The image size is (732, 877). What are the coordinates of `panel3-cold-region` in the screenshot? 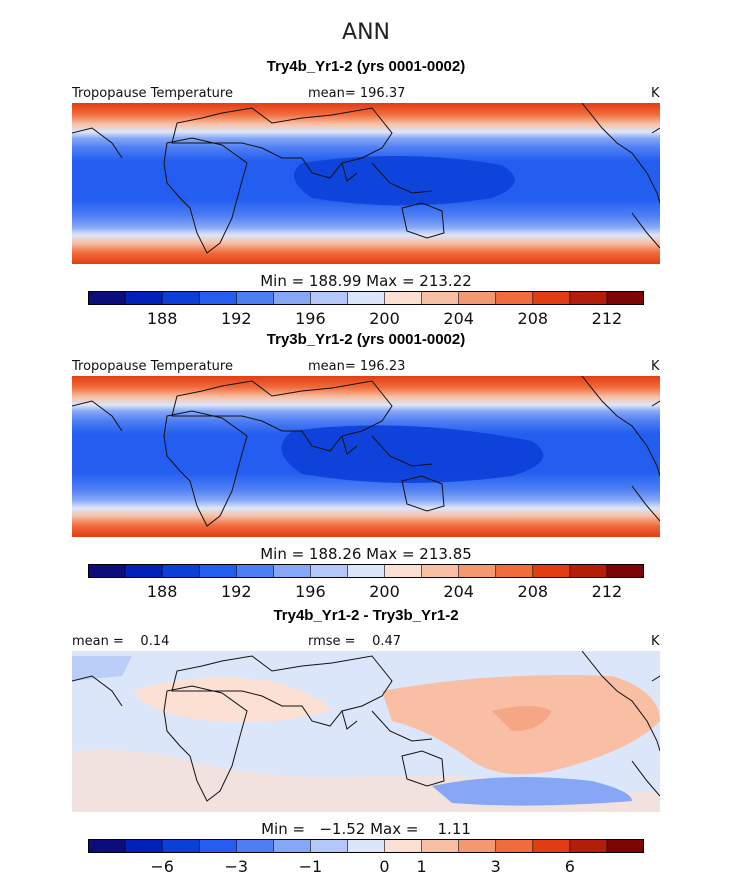 It's located at (532, 791).